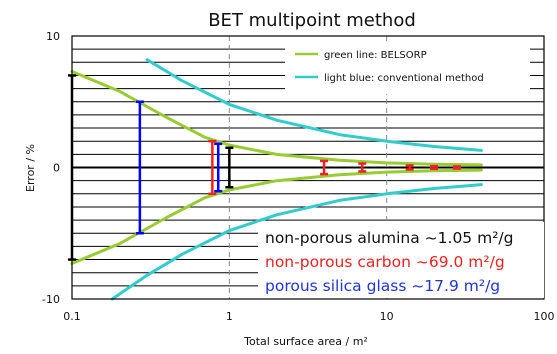 This screenshot has width=557, height=354. Describe the element at coordinates (404, 78) in the screenshot. I see `legend-label-conventional: light blue: conventional method` at that location.